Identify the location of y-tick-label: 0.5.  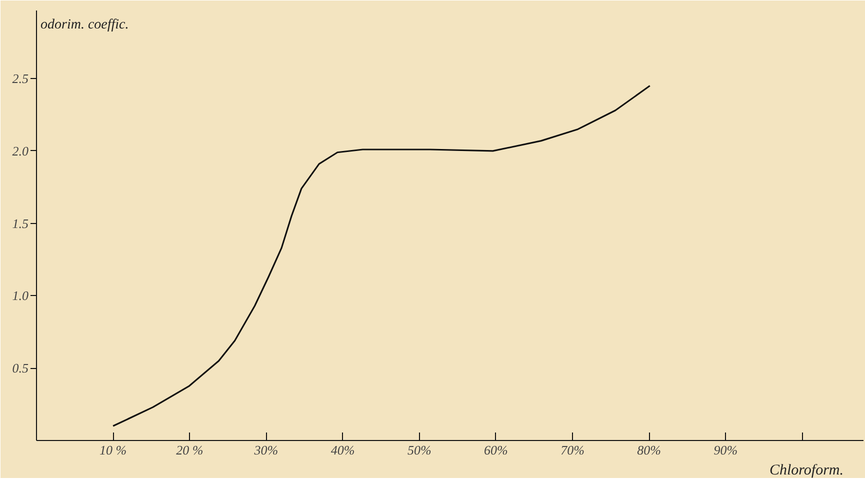
(20, 368).